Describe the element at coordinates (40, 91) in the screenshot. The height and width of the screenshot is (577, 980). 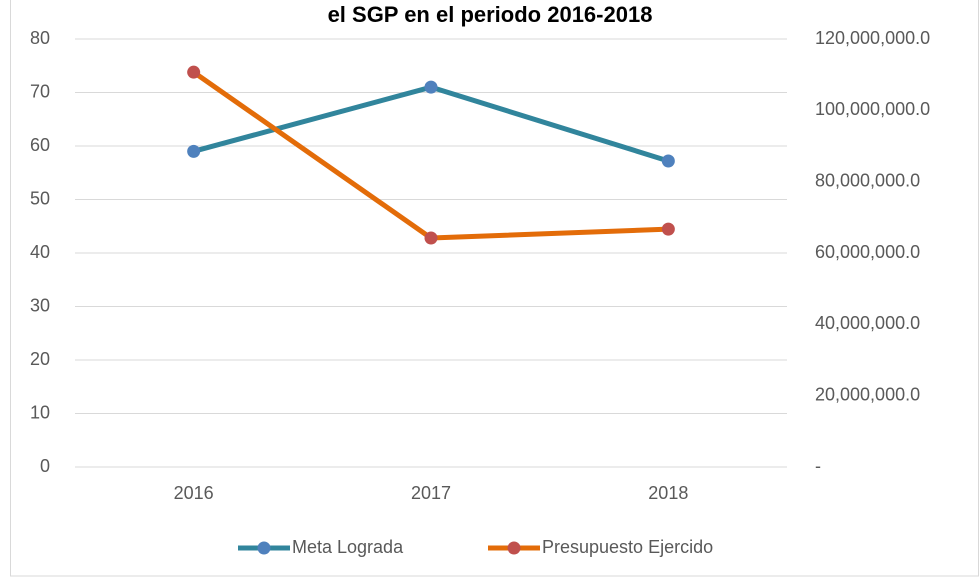
I see `y-tick-label: 70` at that location.